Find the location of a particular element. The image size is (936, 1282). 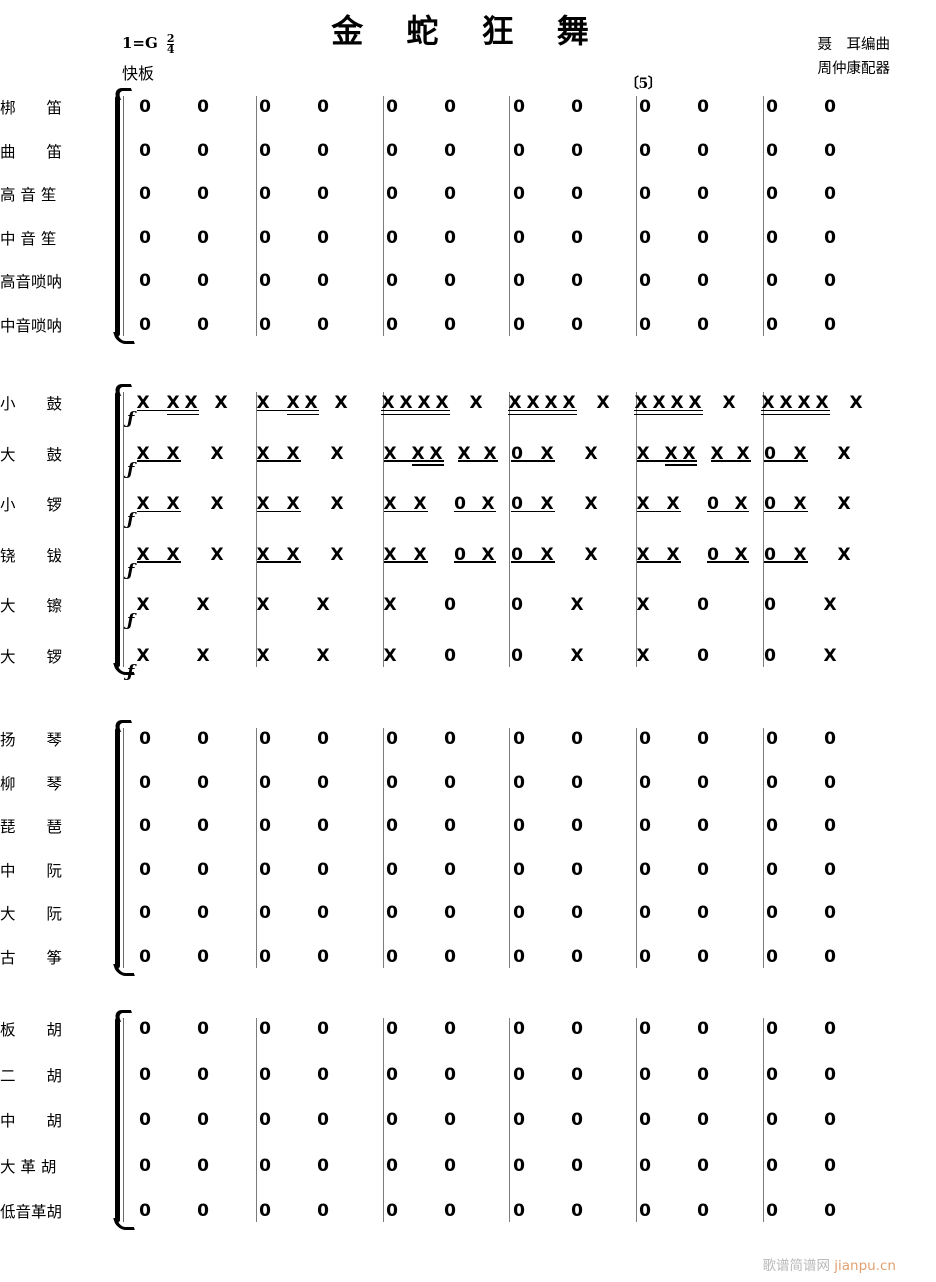

system-brace is located at coordinates (124, 216).